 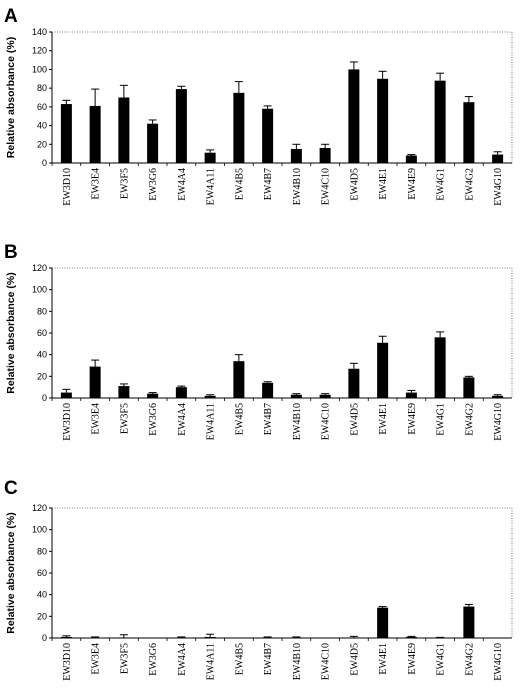 I want to click on category-label: EW4G1, so click(x=441, y=659).